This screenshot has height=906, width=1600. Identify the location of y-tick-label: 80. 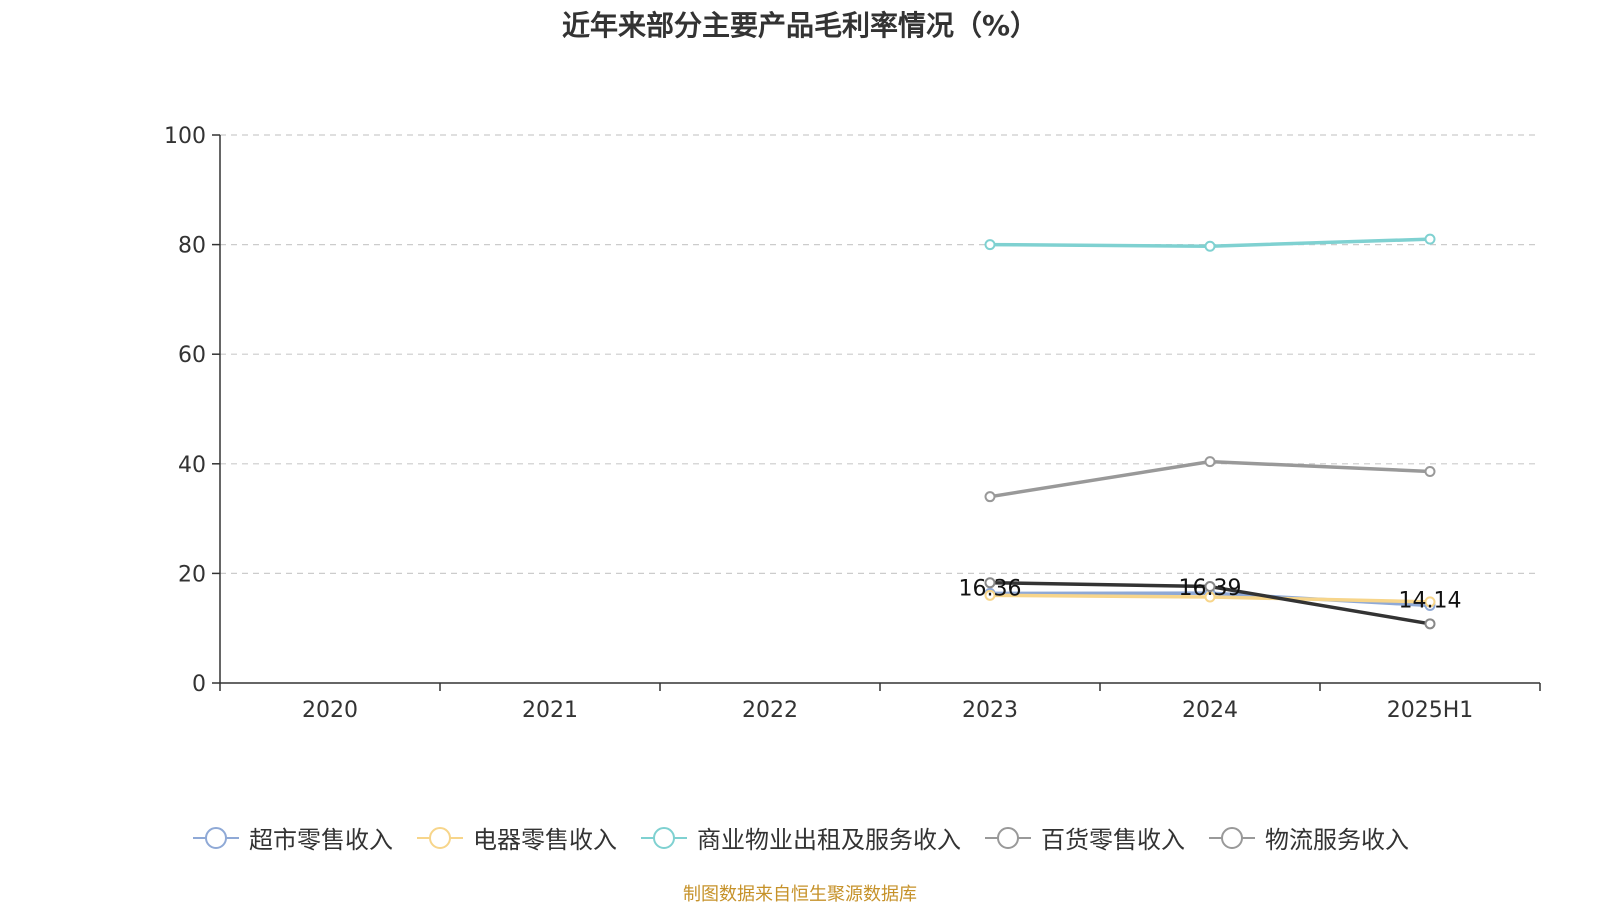
(192, 246).